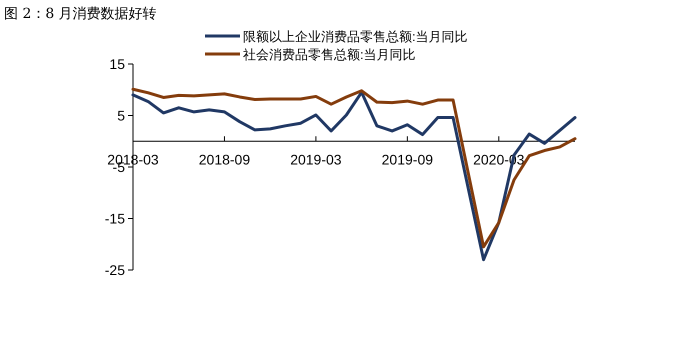 The height and width of the screenshot is (349, 693). What do you see at coordinates (80, 14) in the screenshot?
I see `chart-title: 图 2：8 月消费数据好转` at bounding box center [80, 14].